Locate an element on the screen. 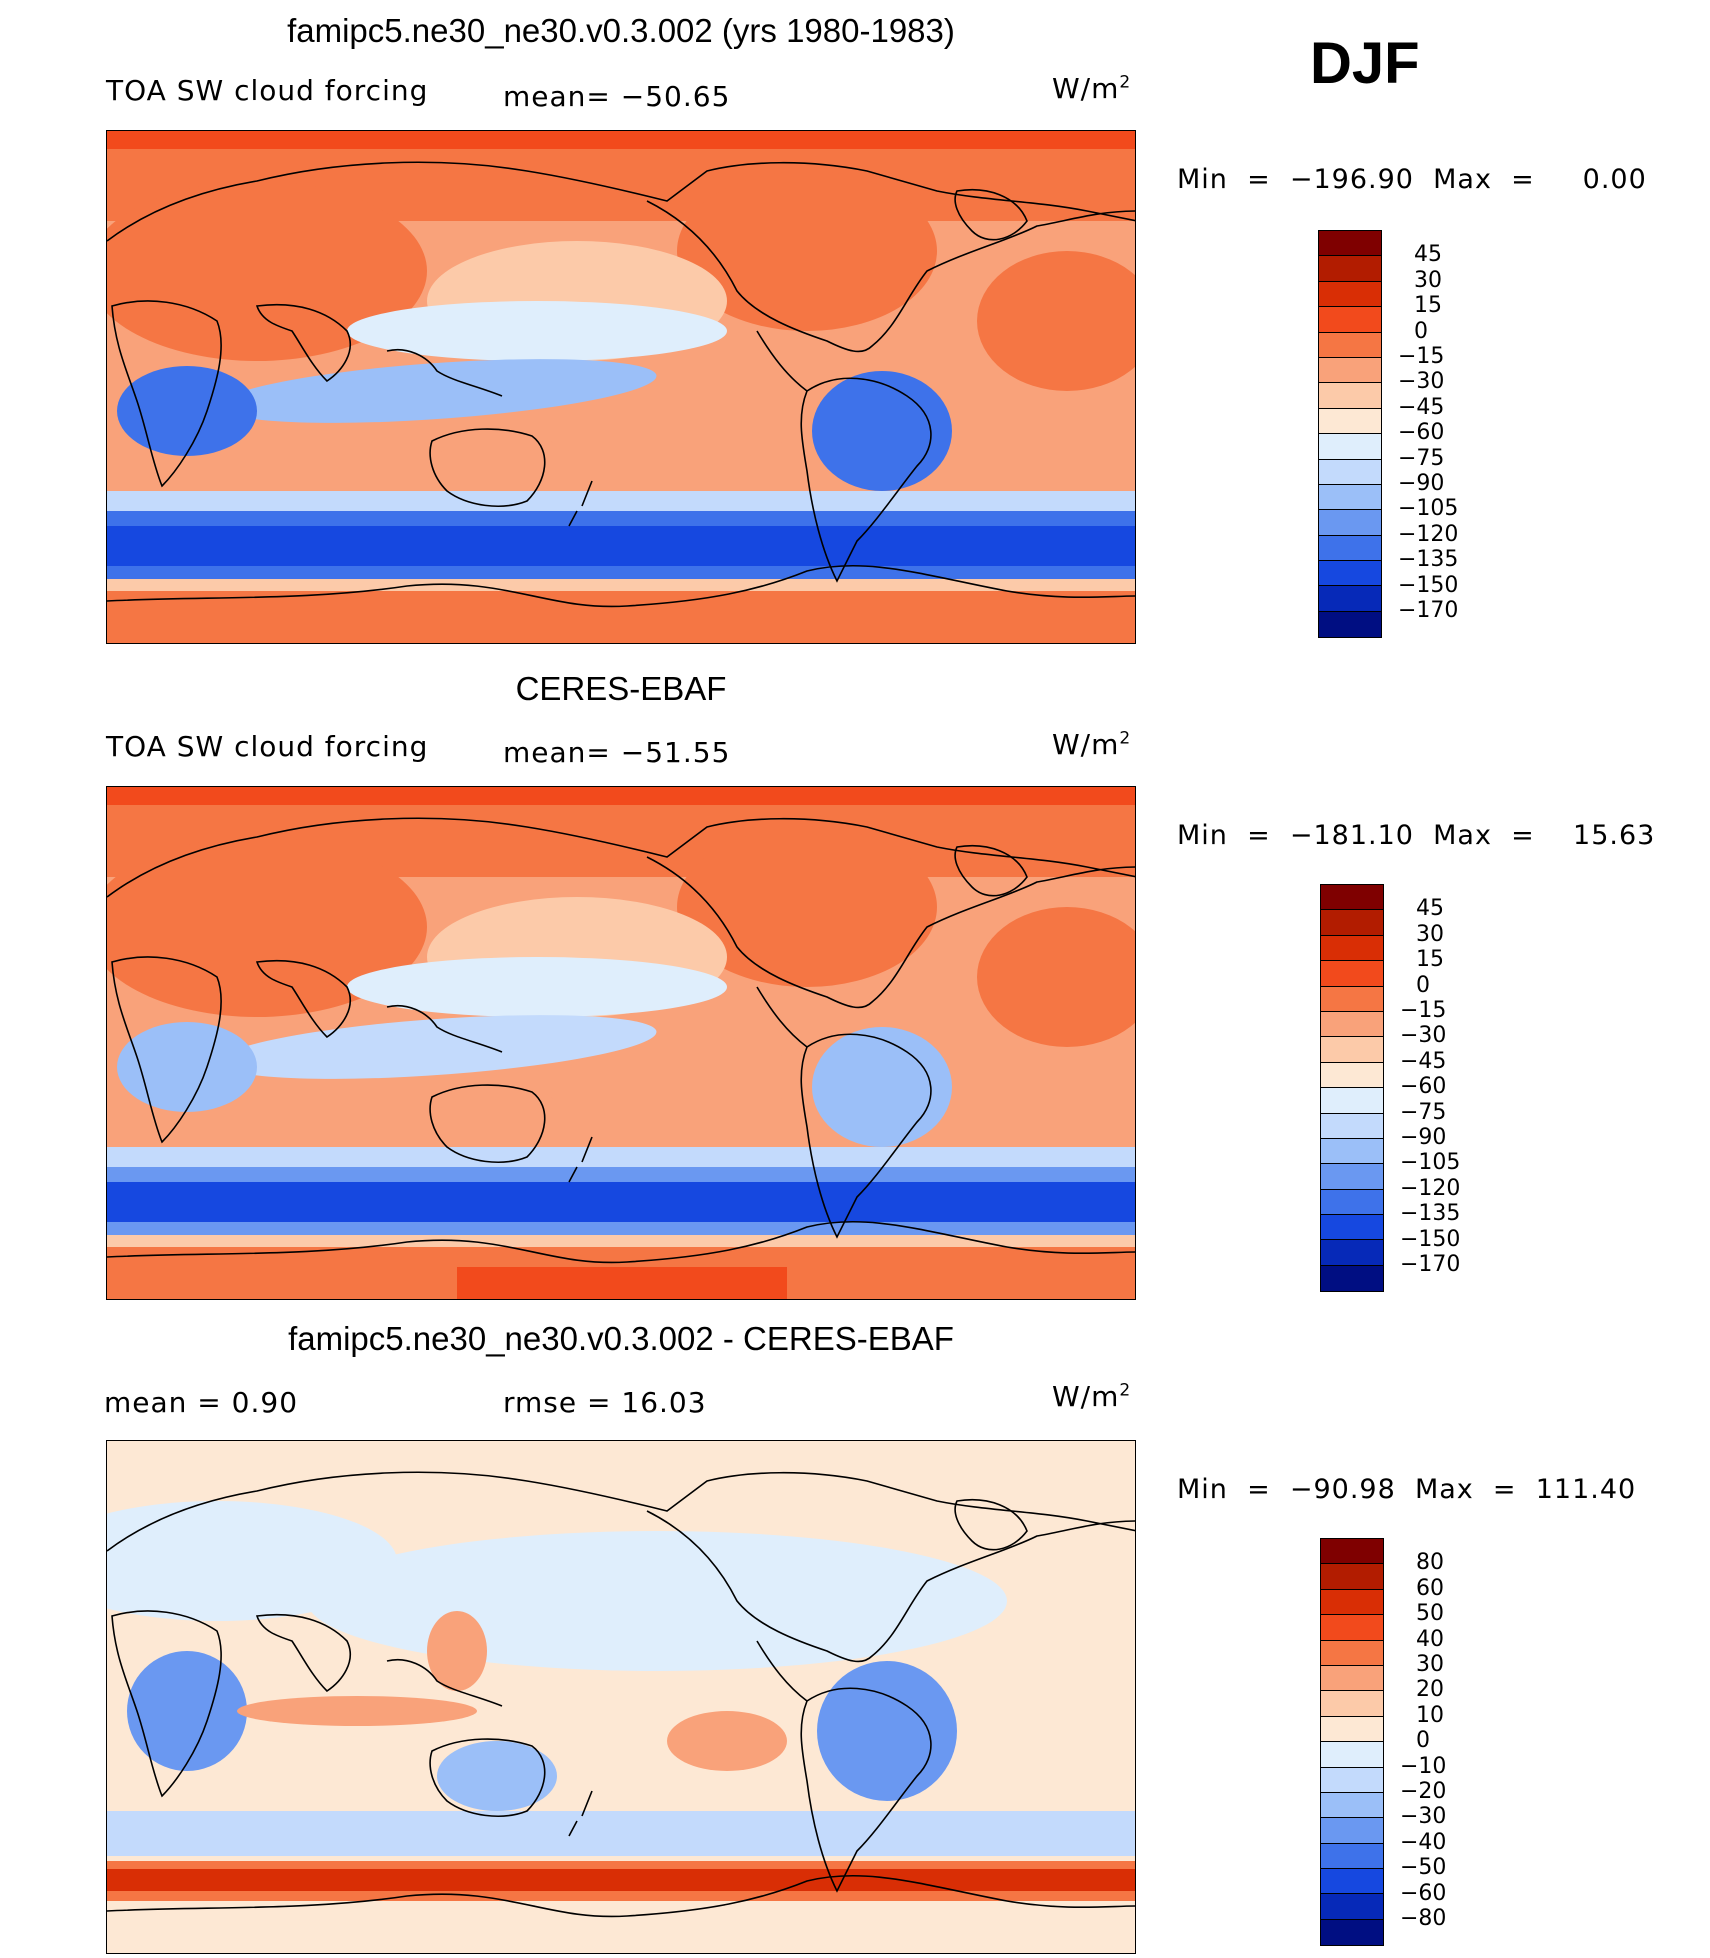 This screenshot has width=1710, height=1958. map-field-pacific-band is located at coordinates (537, 987).